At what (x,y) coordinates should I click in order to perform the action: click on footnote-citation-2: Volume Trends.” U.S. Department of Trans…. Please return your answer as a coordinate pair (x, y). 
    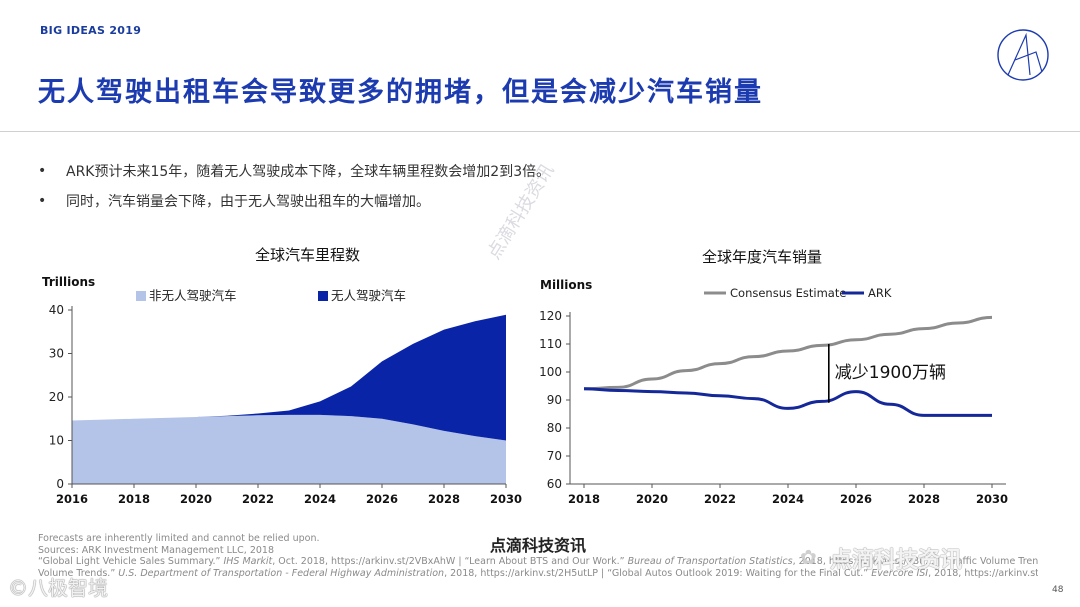
    Looking at the image, I should click on (538, 573).